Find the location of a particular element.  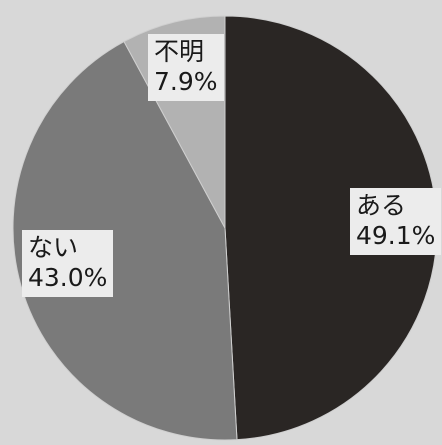

slice-label-nai: ない 43.0% is located at coordinates (68, 263).